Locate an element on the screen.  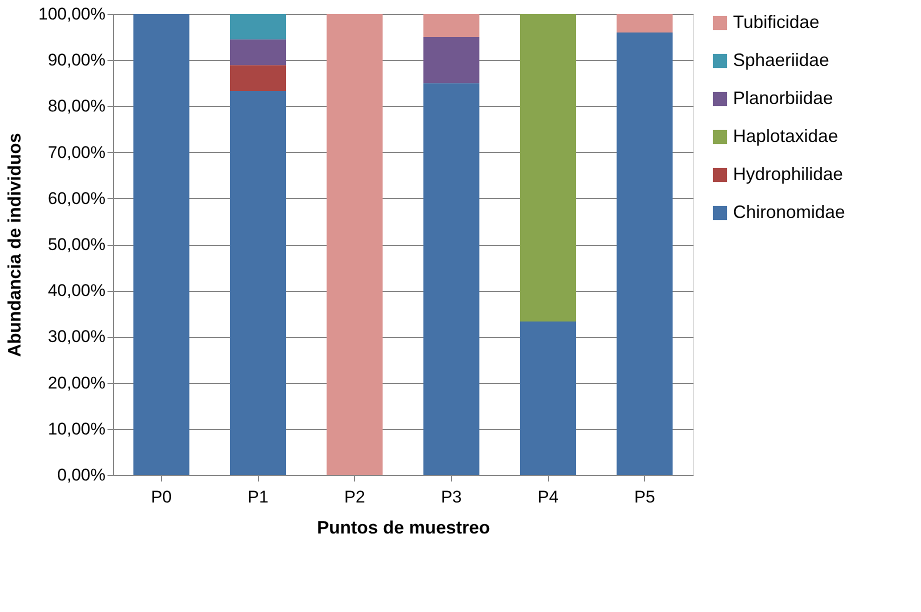
y-tick-label: 100,00% is located at coordinates (72, 14).